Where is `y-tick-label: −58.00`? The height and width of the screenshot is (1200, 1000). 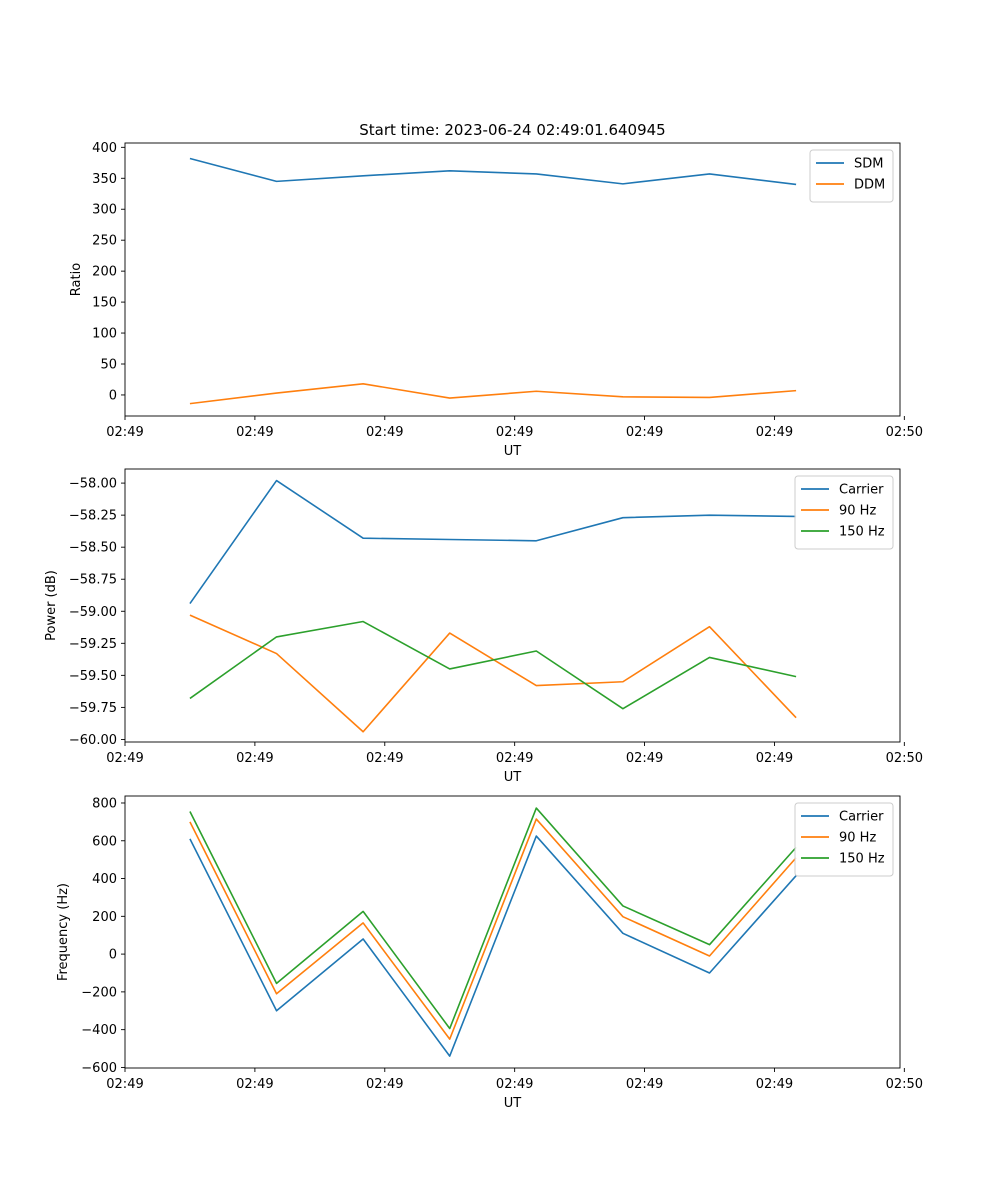 y-tick-label: −58.00 is located at coordinates (93, 484).